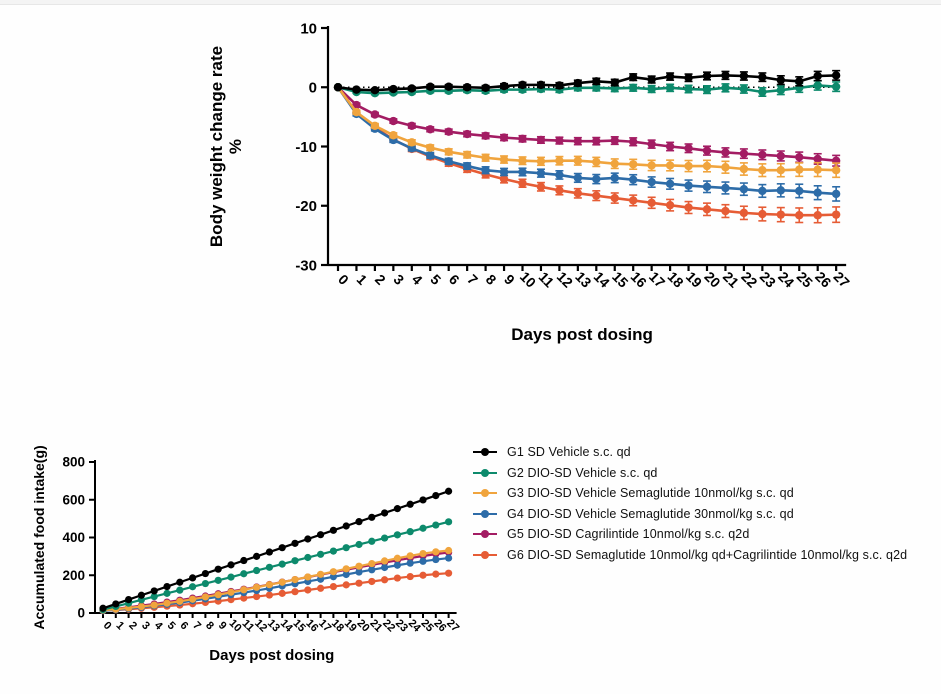 The width and height of the screenshot is (941, 694). Describe the element at coordinates (276, 580) in the screenshot. I see `series-G3-points` at that location.